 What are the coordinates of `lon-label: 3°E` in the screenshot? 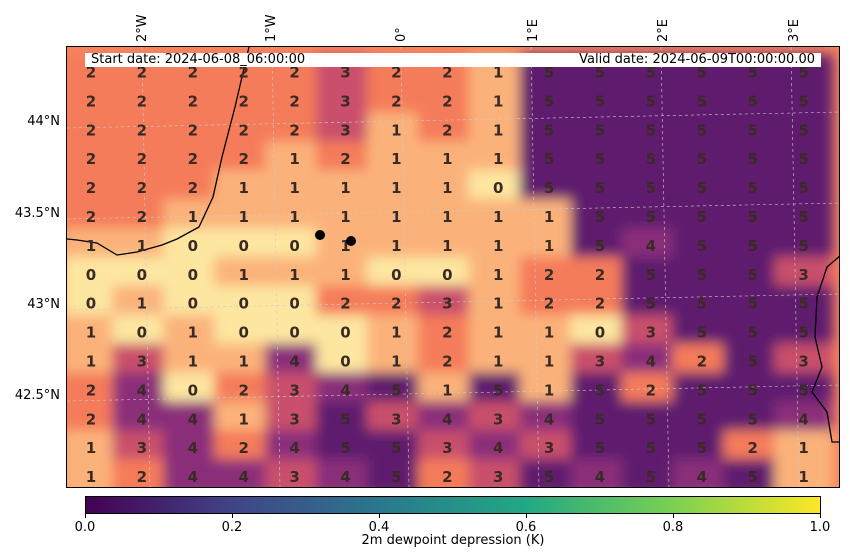 It's located at (794, 30).